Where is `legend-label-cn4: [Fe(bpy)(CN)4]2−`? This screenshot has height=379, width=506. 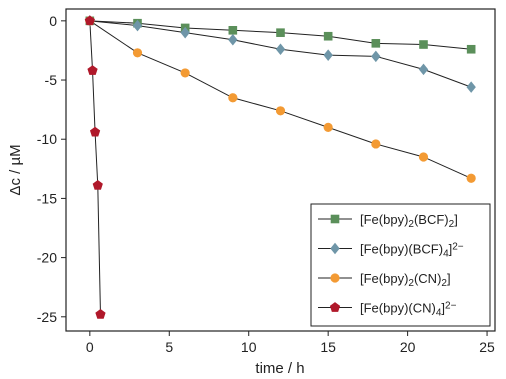 legend-label-cn4: [Fe(bpy)(CN)4]2− is located at coordinates (408, 309).